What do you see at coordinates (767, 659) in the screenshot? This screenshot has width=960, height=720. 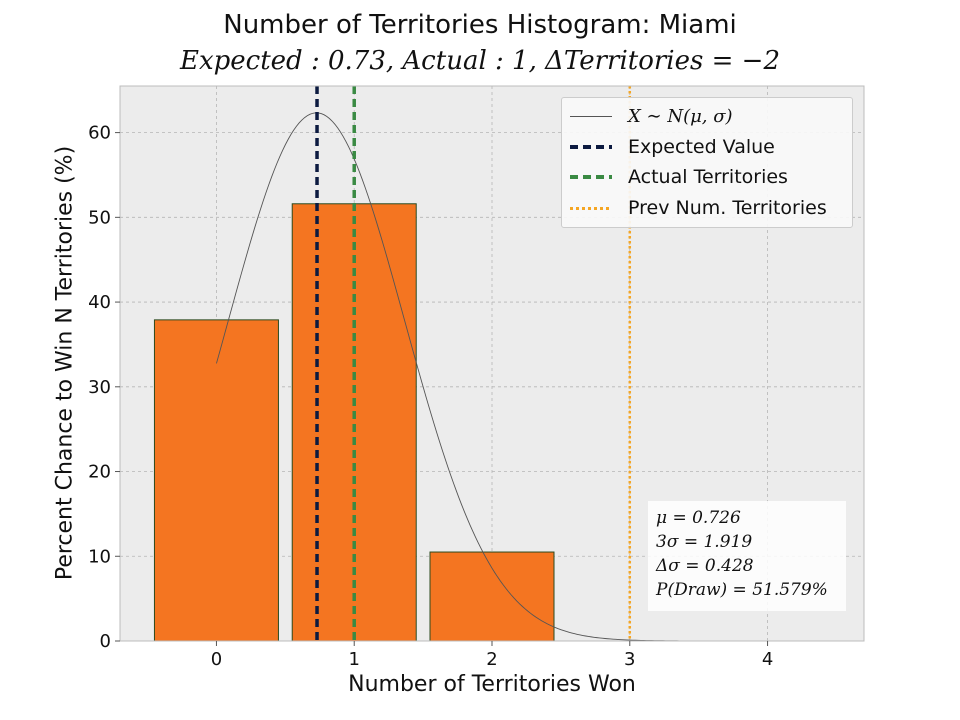 I see `x-tick-label: 4` at bounding box center [767, 659].